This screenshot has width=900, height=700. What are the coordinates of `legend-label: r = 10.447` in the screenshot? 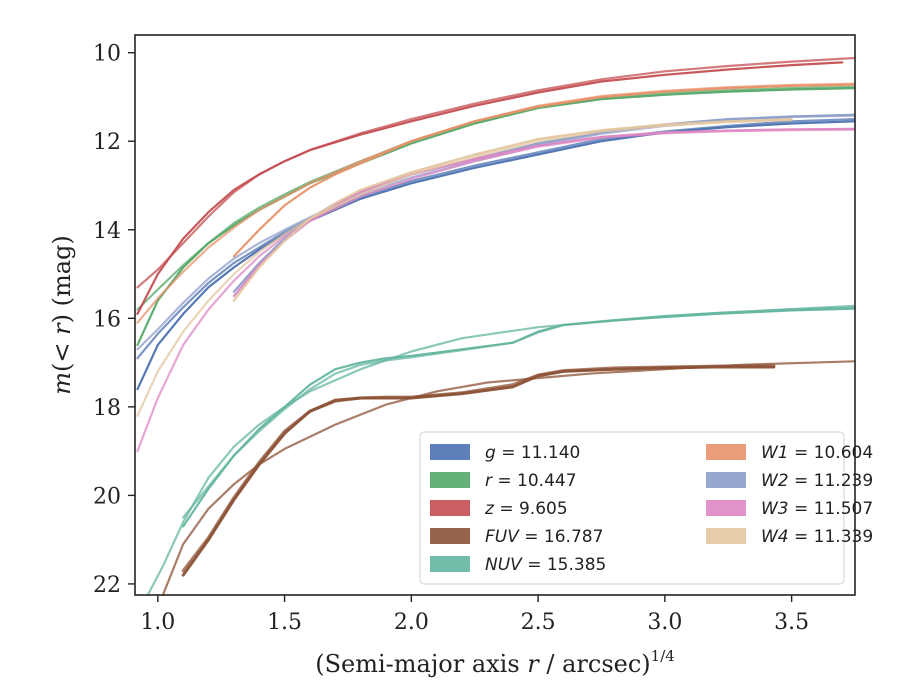 It's located at (531, 481).